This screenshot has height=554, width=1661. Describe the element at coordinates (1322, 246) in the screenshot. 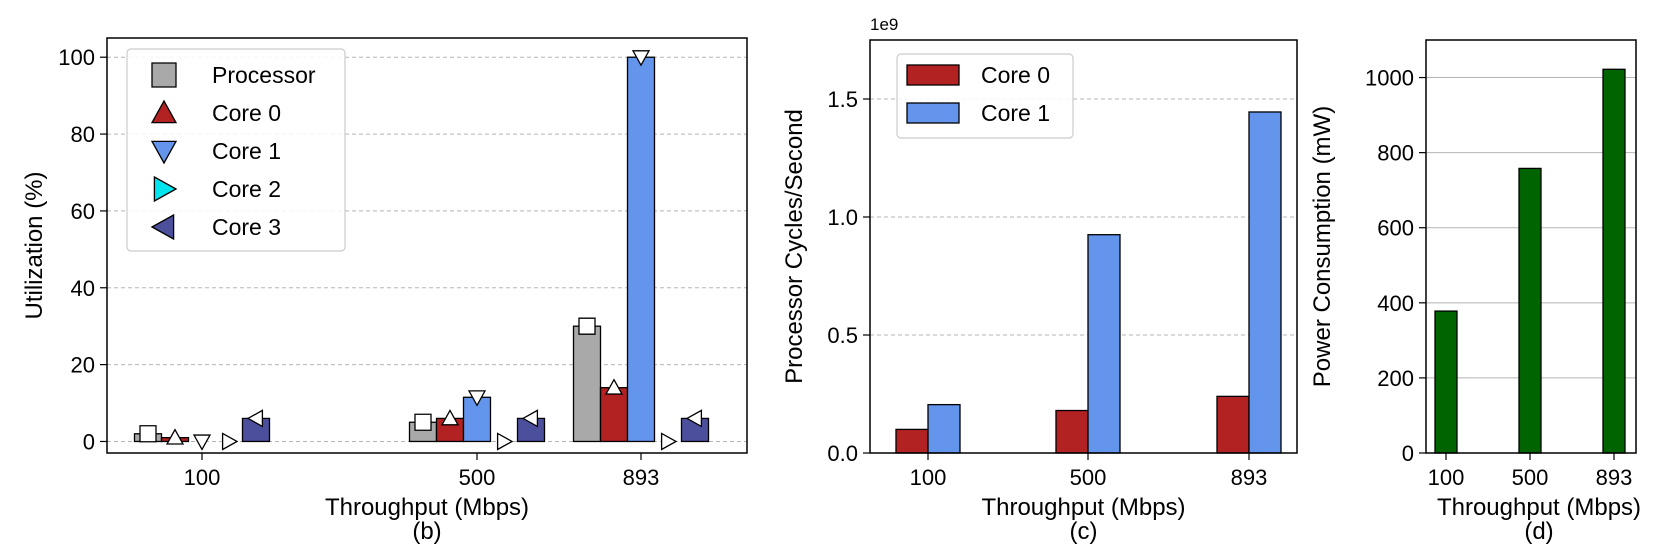

I see `y-axis-label: Power Consumption (mW)` at that location.